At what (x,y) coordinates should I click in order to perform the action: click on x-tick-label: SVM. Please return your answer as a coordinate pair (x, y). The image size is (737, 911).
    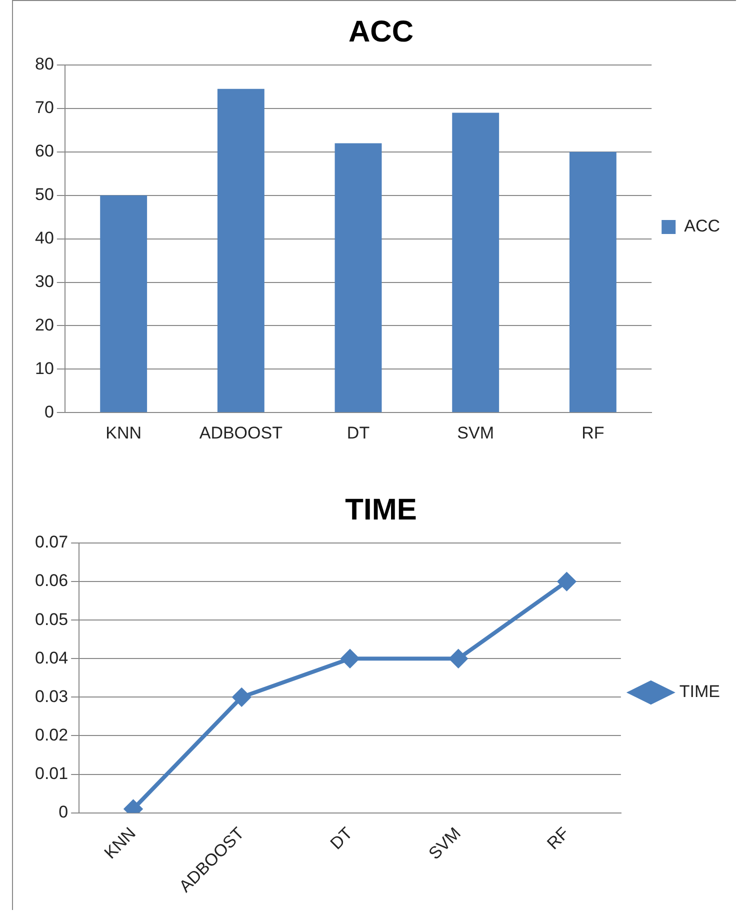
    Looking at the image, I should click on (475, 432).